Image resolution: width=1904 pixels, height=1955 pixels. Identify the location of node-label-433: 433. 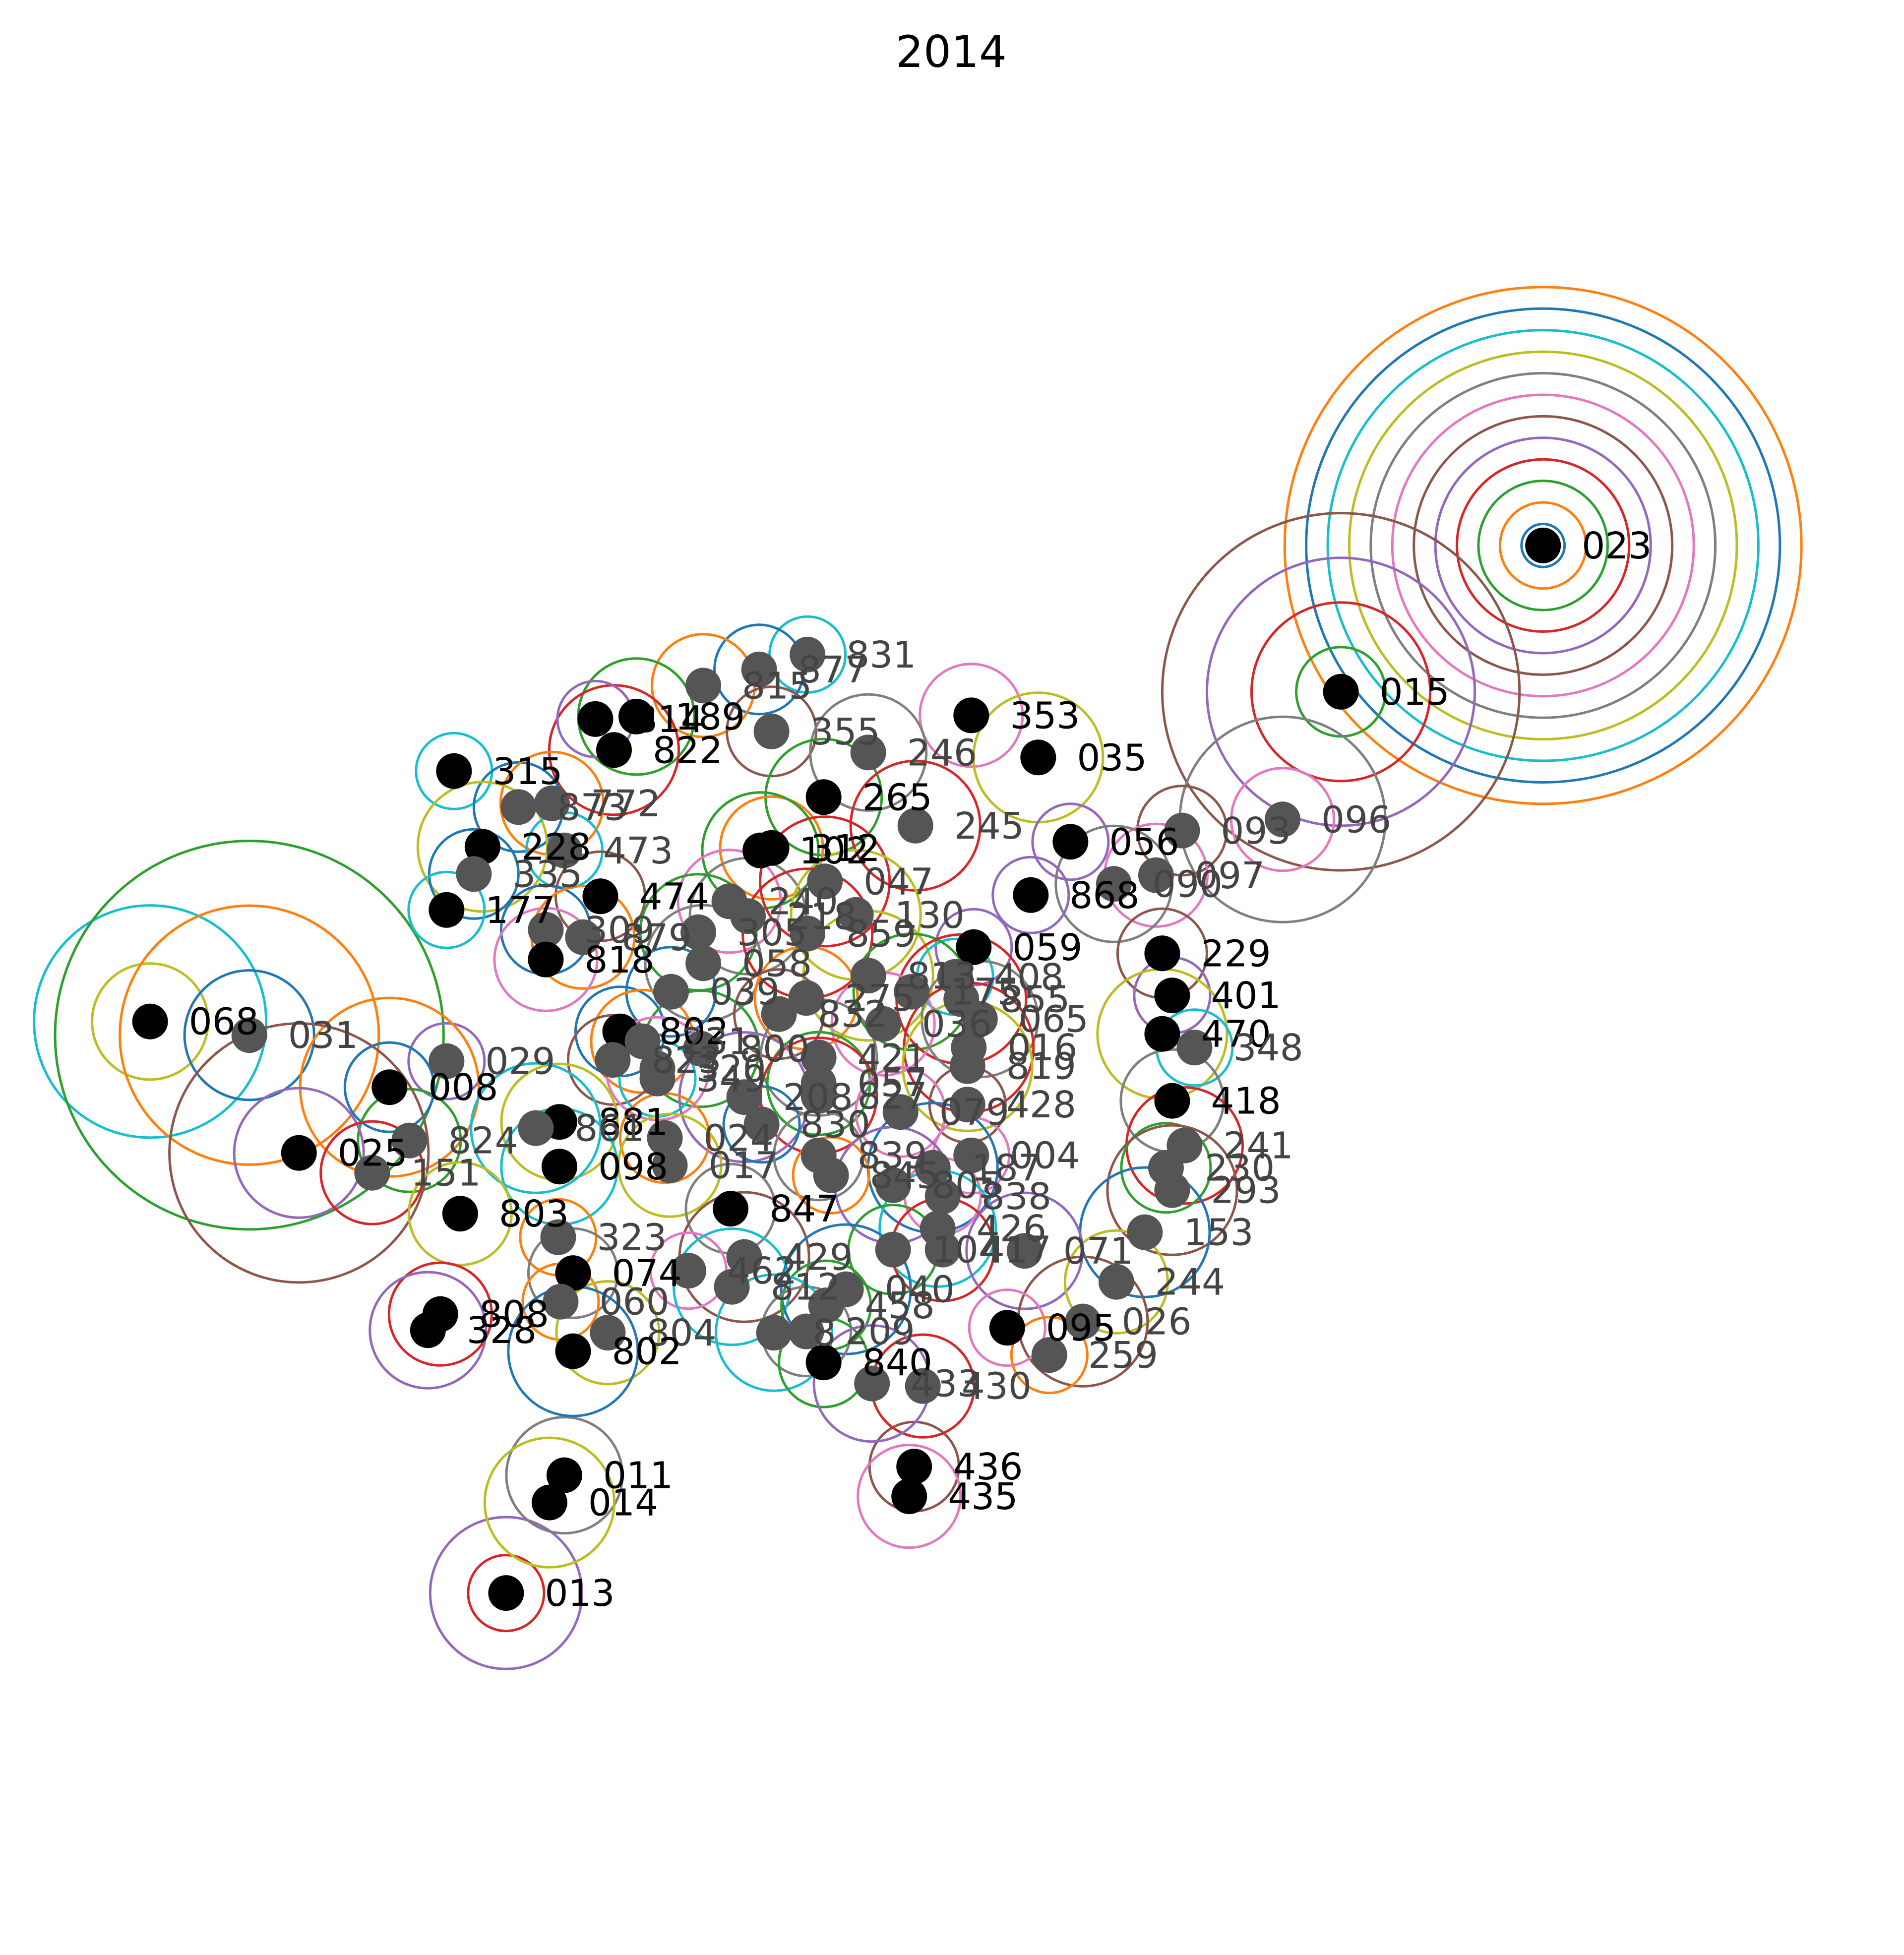
(946, 1384).